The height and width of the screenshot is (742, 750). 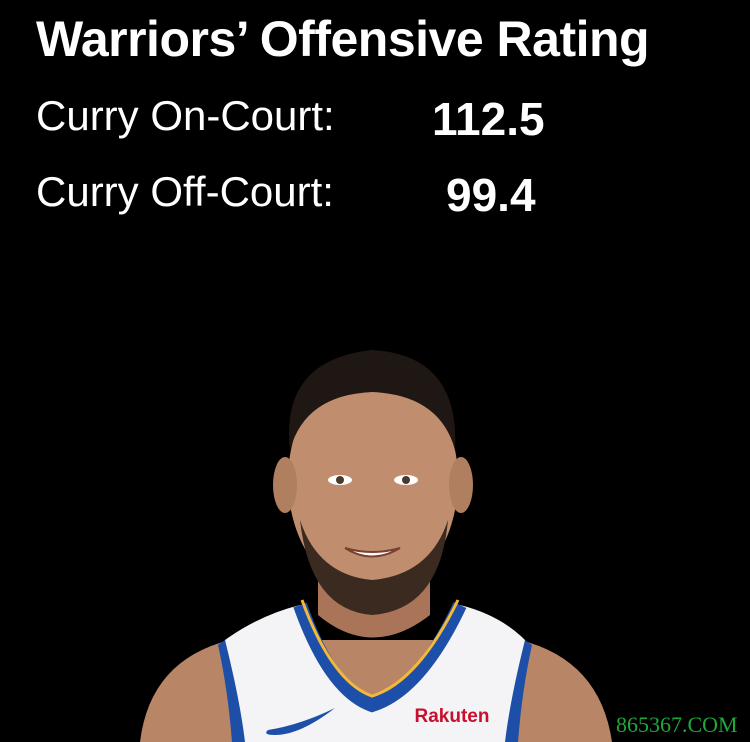 I want to click on jersey-collar, so click(x=380, y=657).